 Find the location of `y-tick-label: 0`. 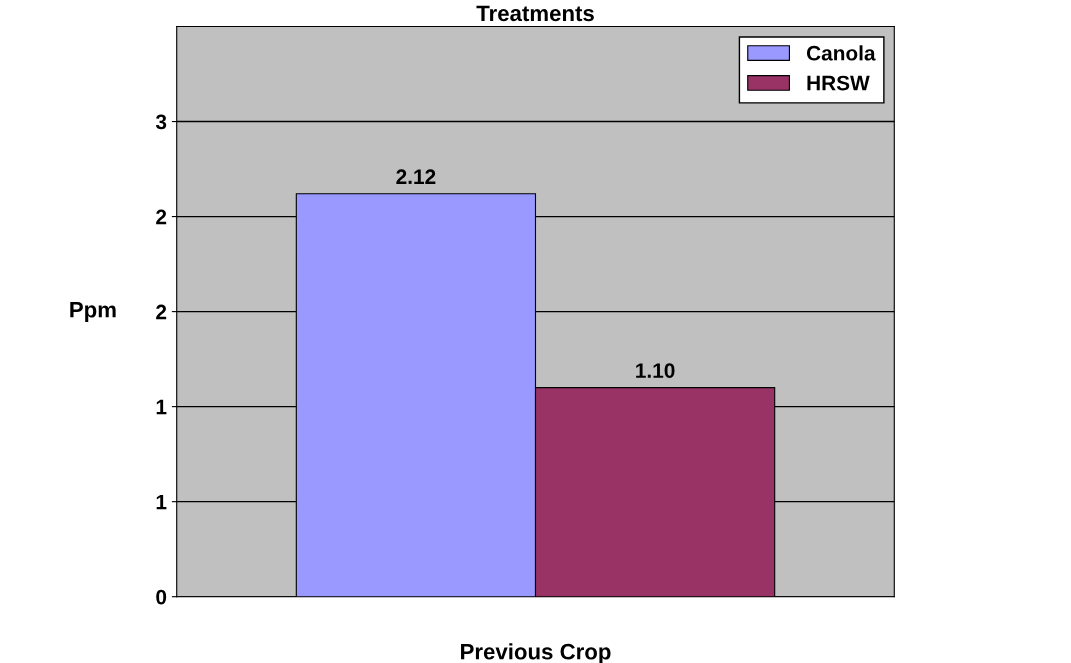

y-tick-label: 0 is located at coordinates (161, 597).